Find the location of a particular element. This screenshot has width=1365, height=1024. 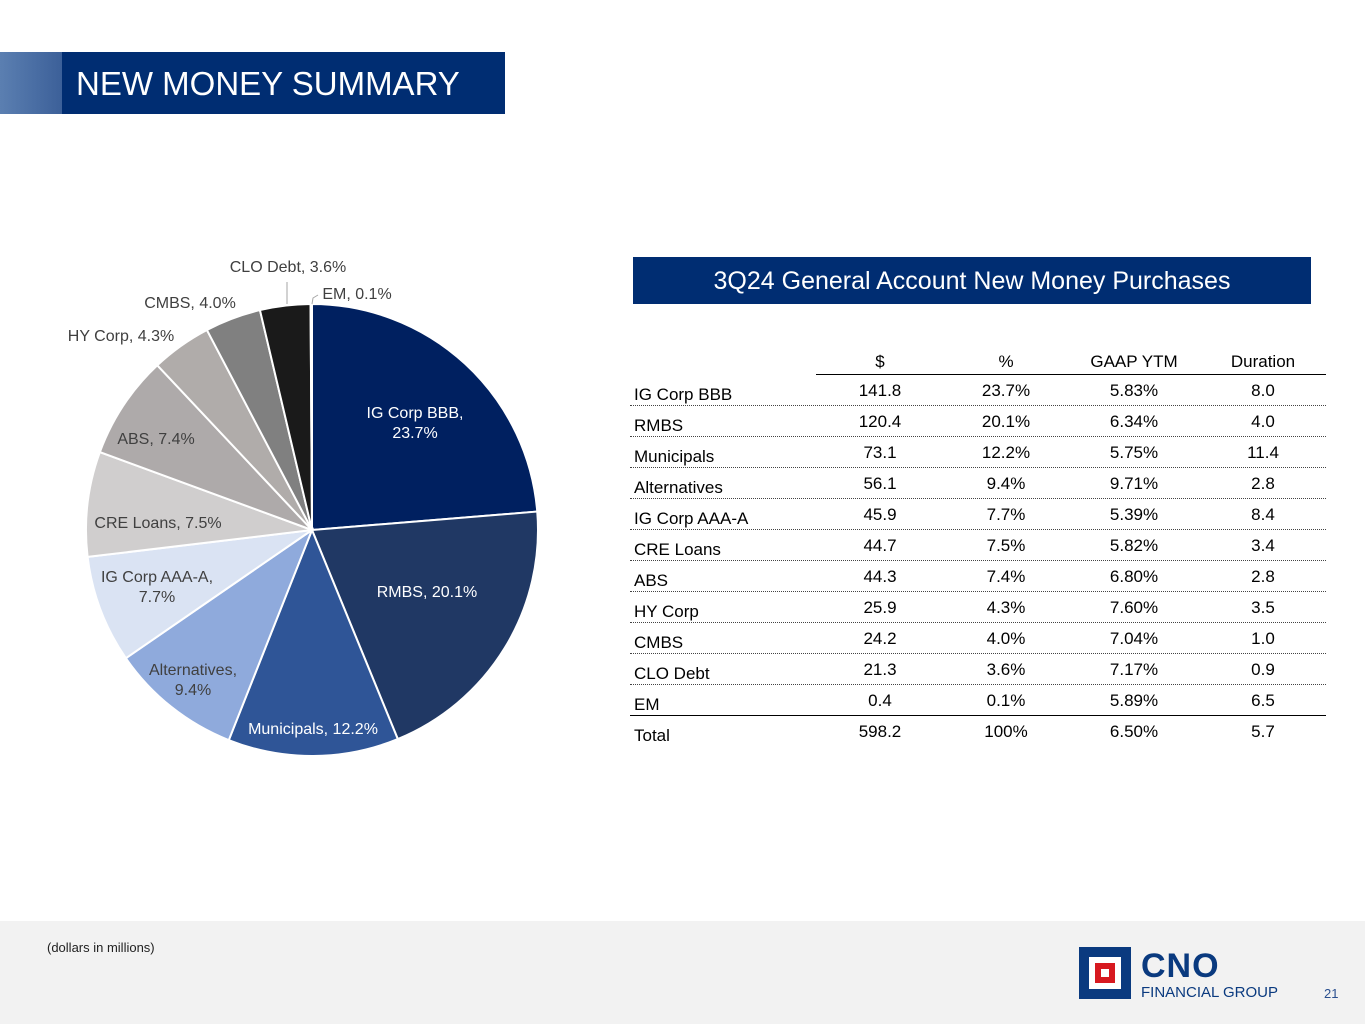

row-pct: 9.4% is located at coordinates (1006, 483).